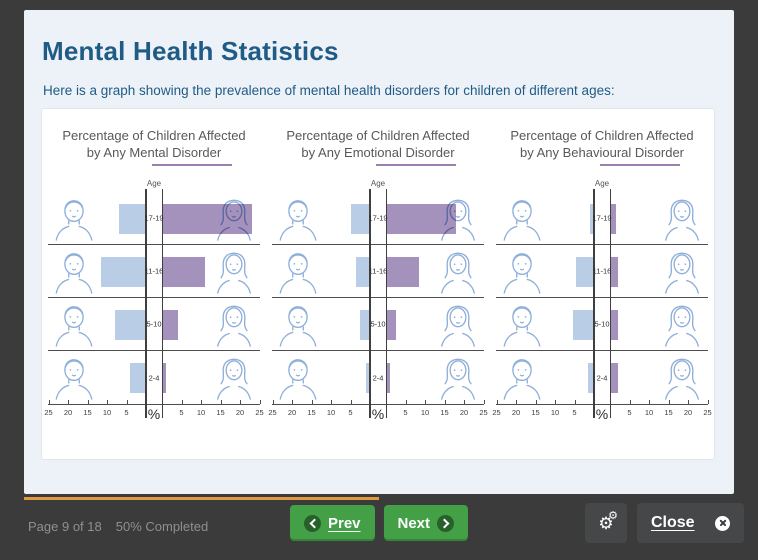 The width and height of the screenshot is (758, 560). Describe the element at coordinates (672, 522) in the screenshot. I see `close-button-label: Close` at that location.